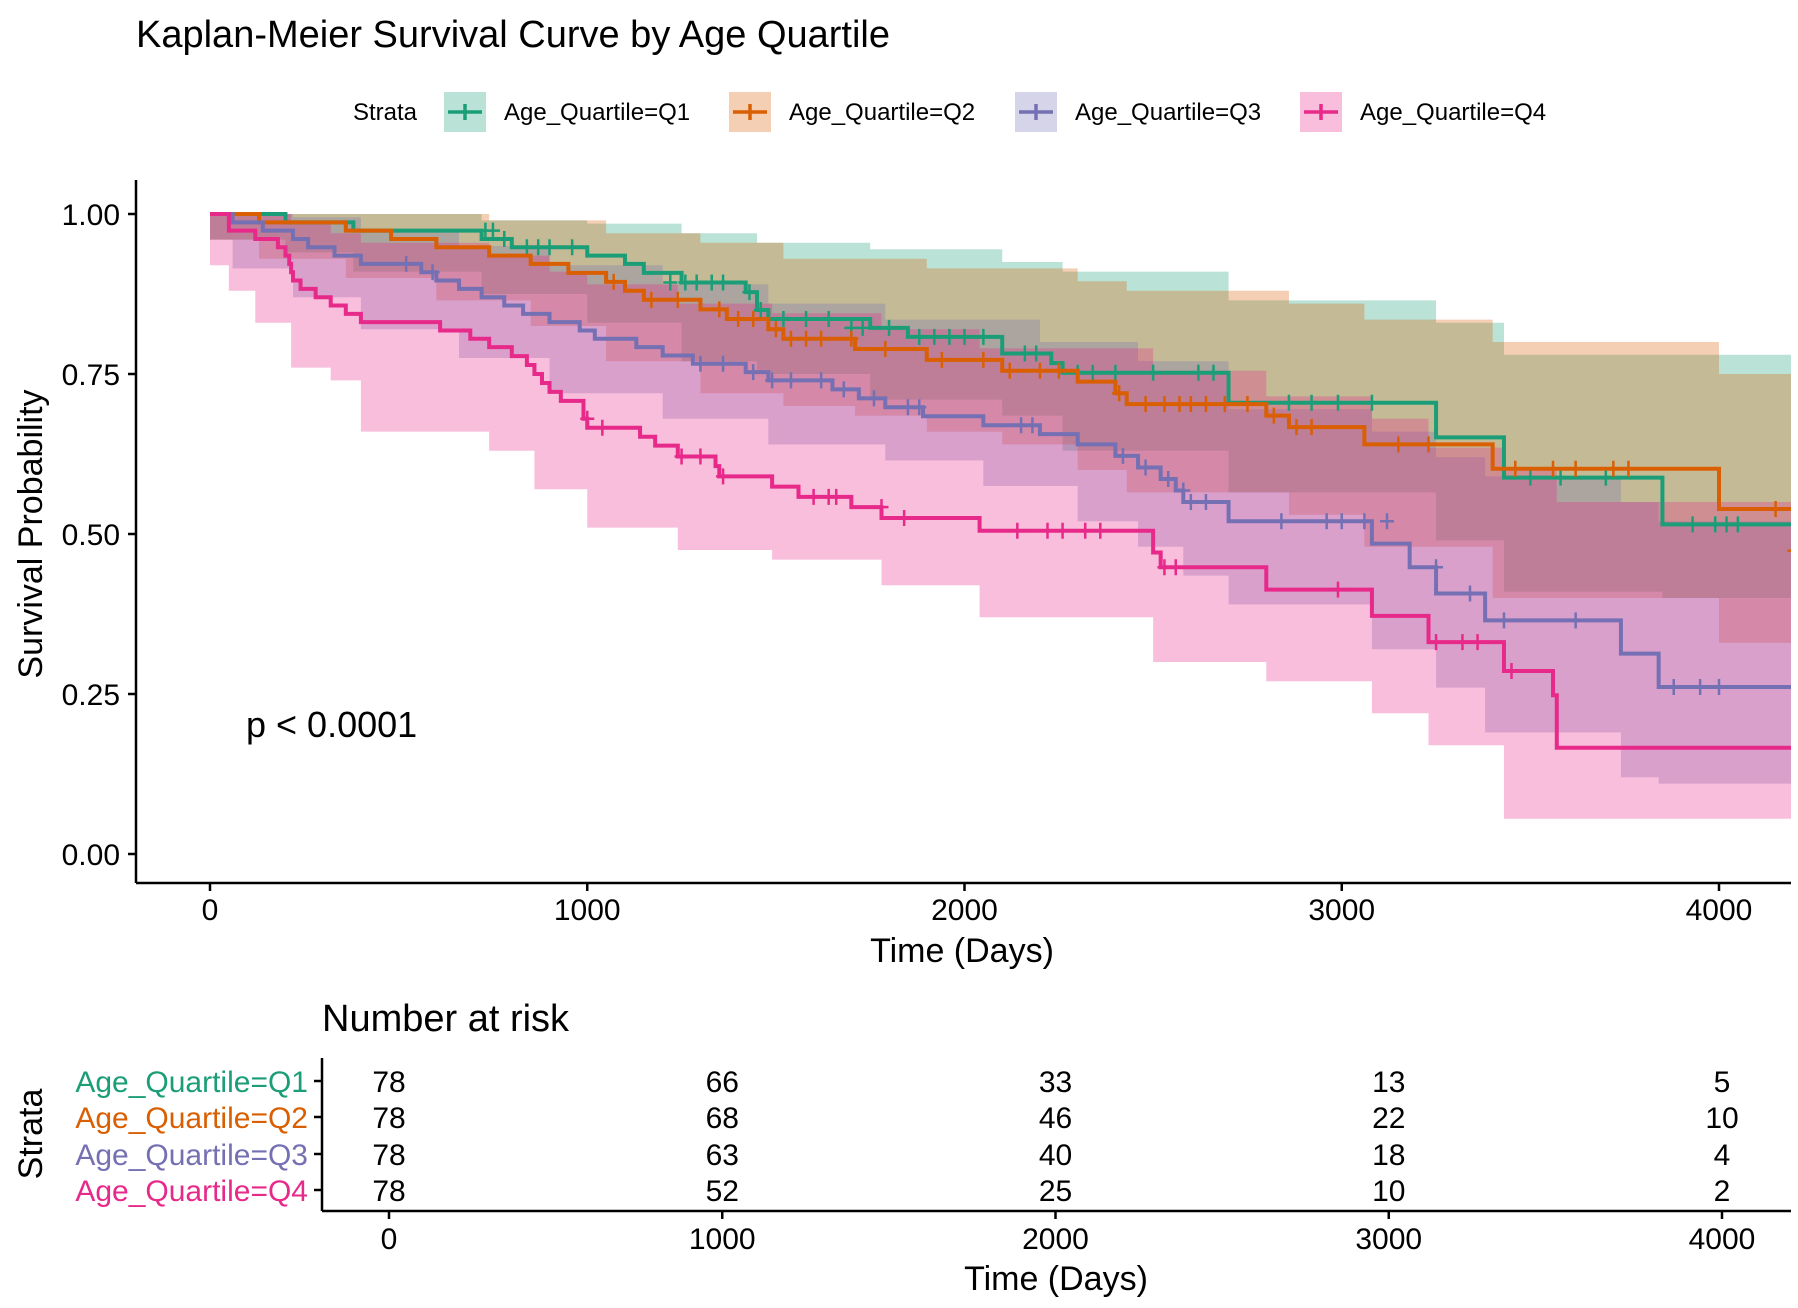  Describe the element at coordinates (1722, 1155) in the screenshot. I see `risk-cell: 4` at that location.